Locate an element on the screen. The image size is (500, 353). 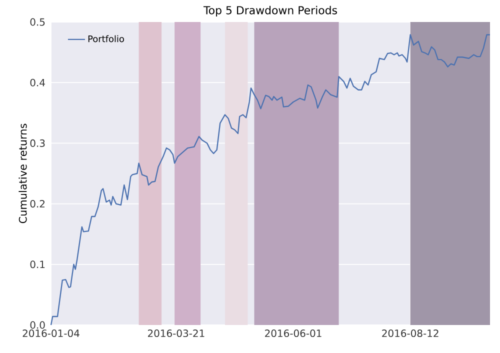
x-tick-label: 2016-06-01 is located at coordinates (293, 334).